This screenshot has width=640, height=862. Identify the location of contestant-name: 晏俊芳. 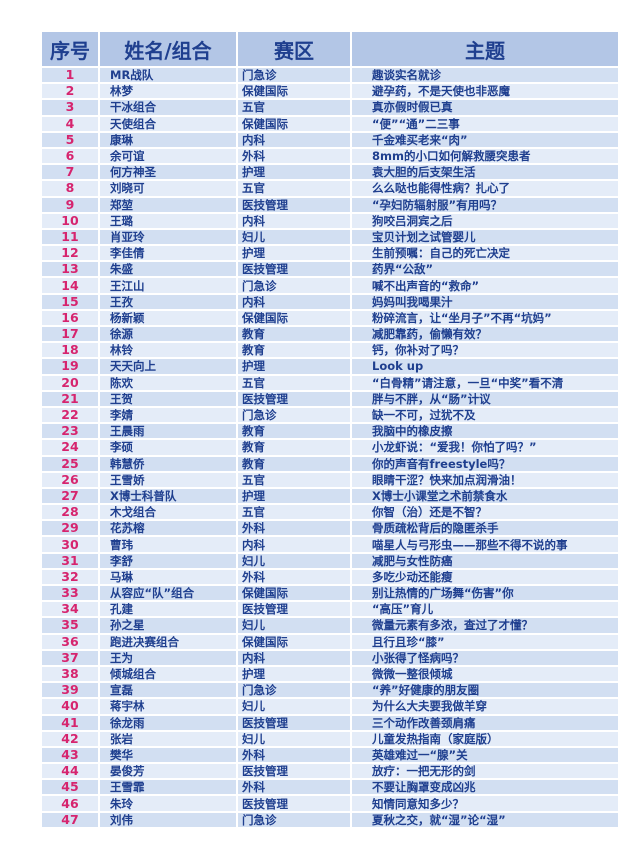
(168, 771).